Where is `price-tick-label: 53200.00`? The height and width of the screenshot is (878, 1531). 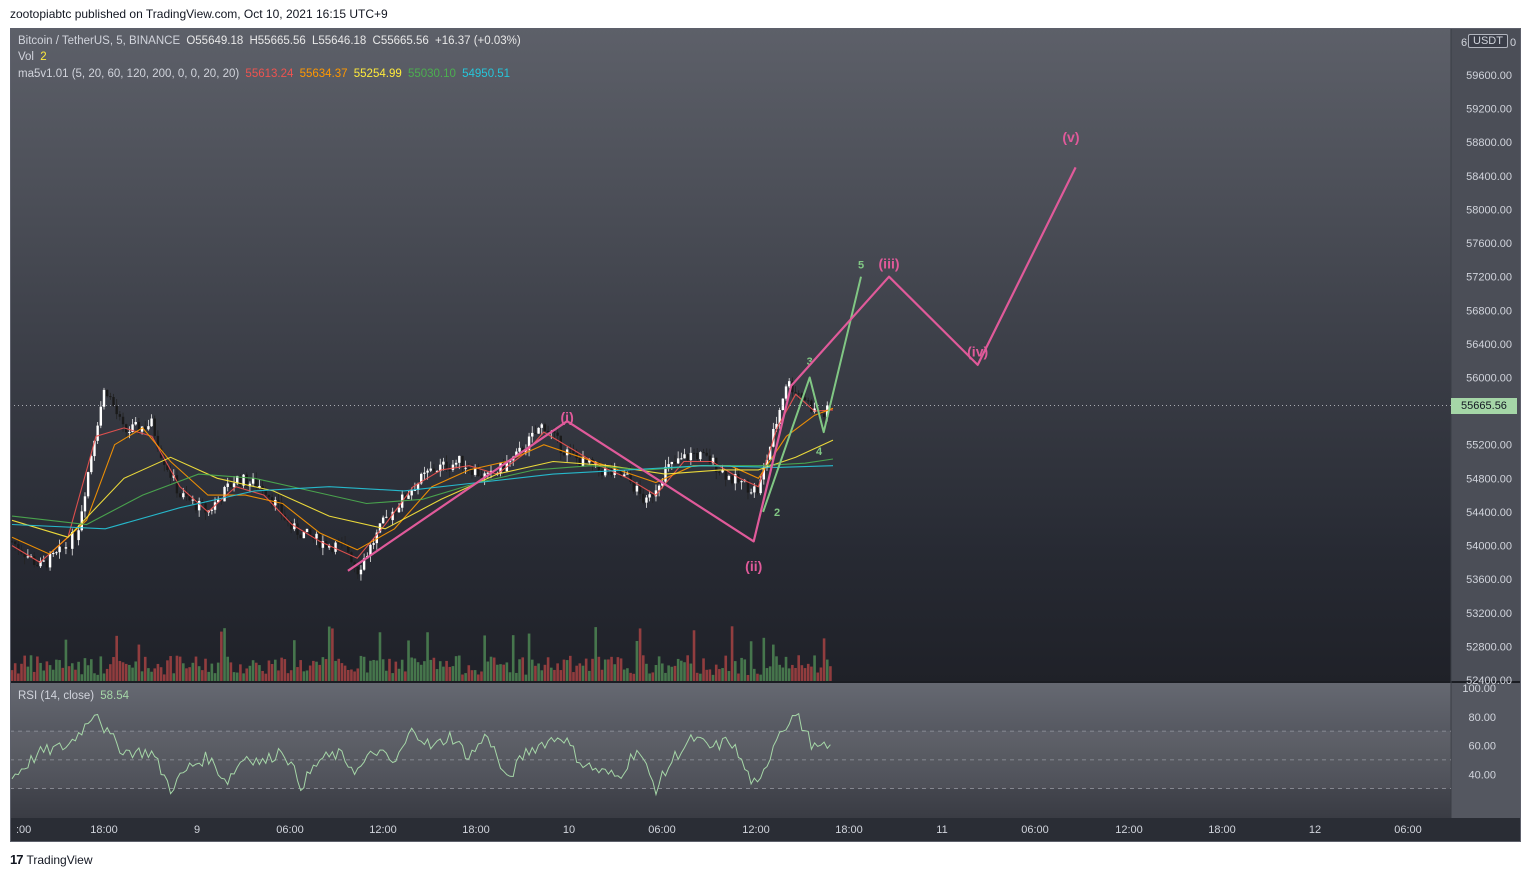
price-tick-label: 53200.00 is located at coordinates (1489, 614).